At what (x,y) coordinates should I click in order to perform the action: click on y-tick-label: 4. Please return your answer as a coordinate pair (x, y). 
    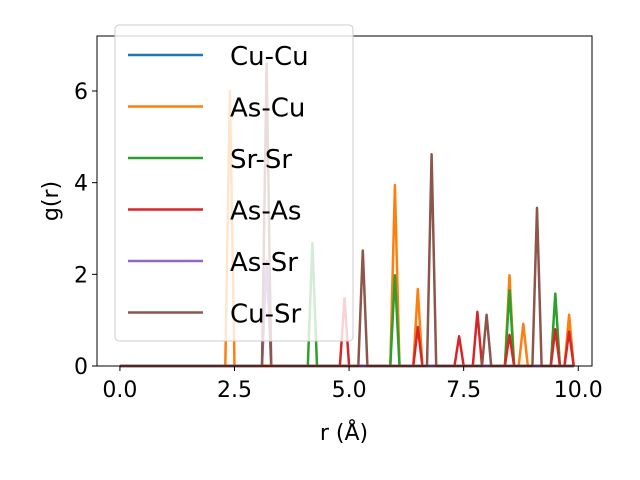
    Looking at the image, I should click on (81, 184).